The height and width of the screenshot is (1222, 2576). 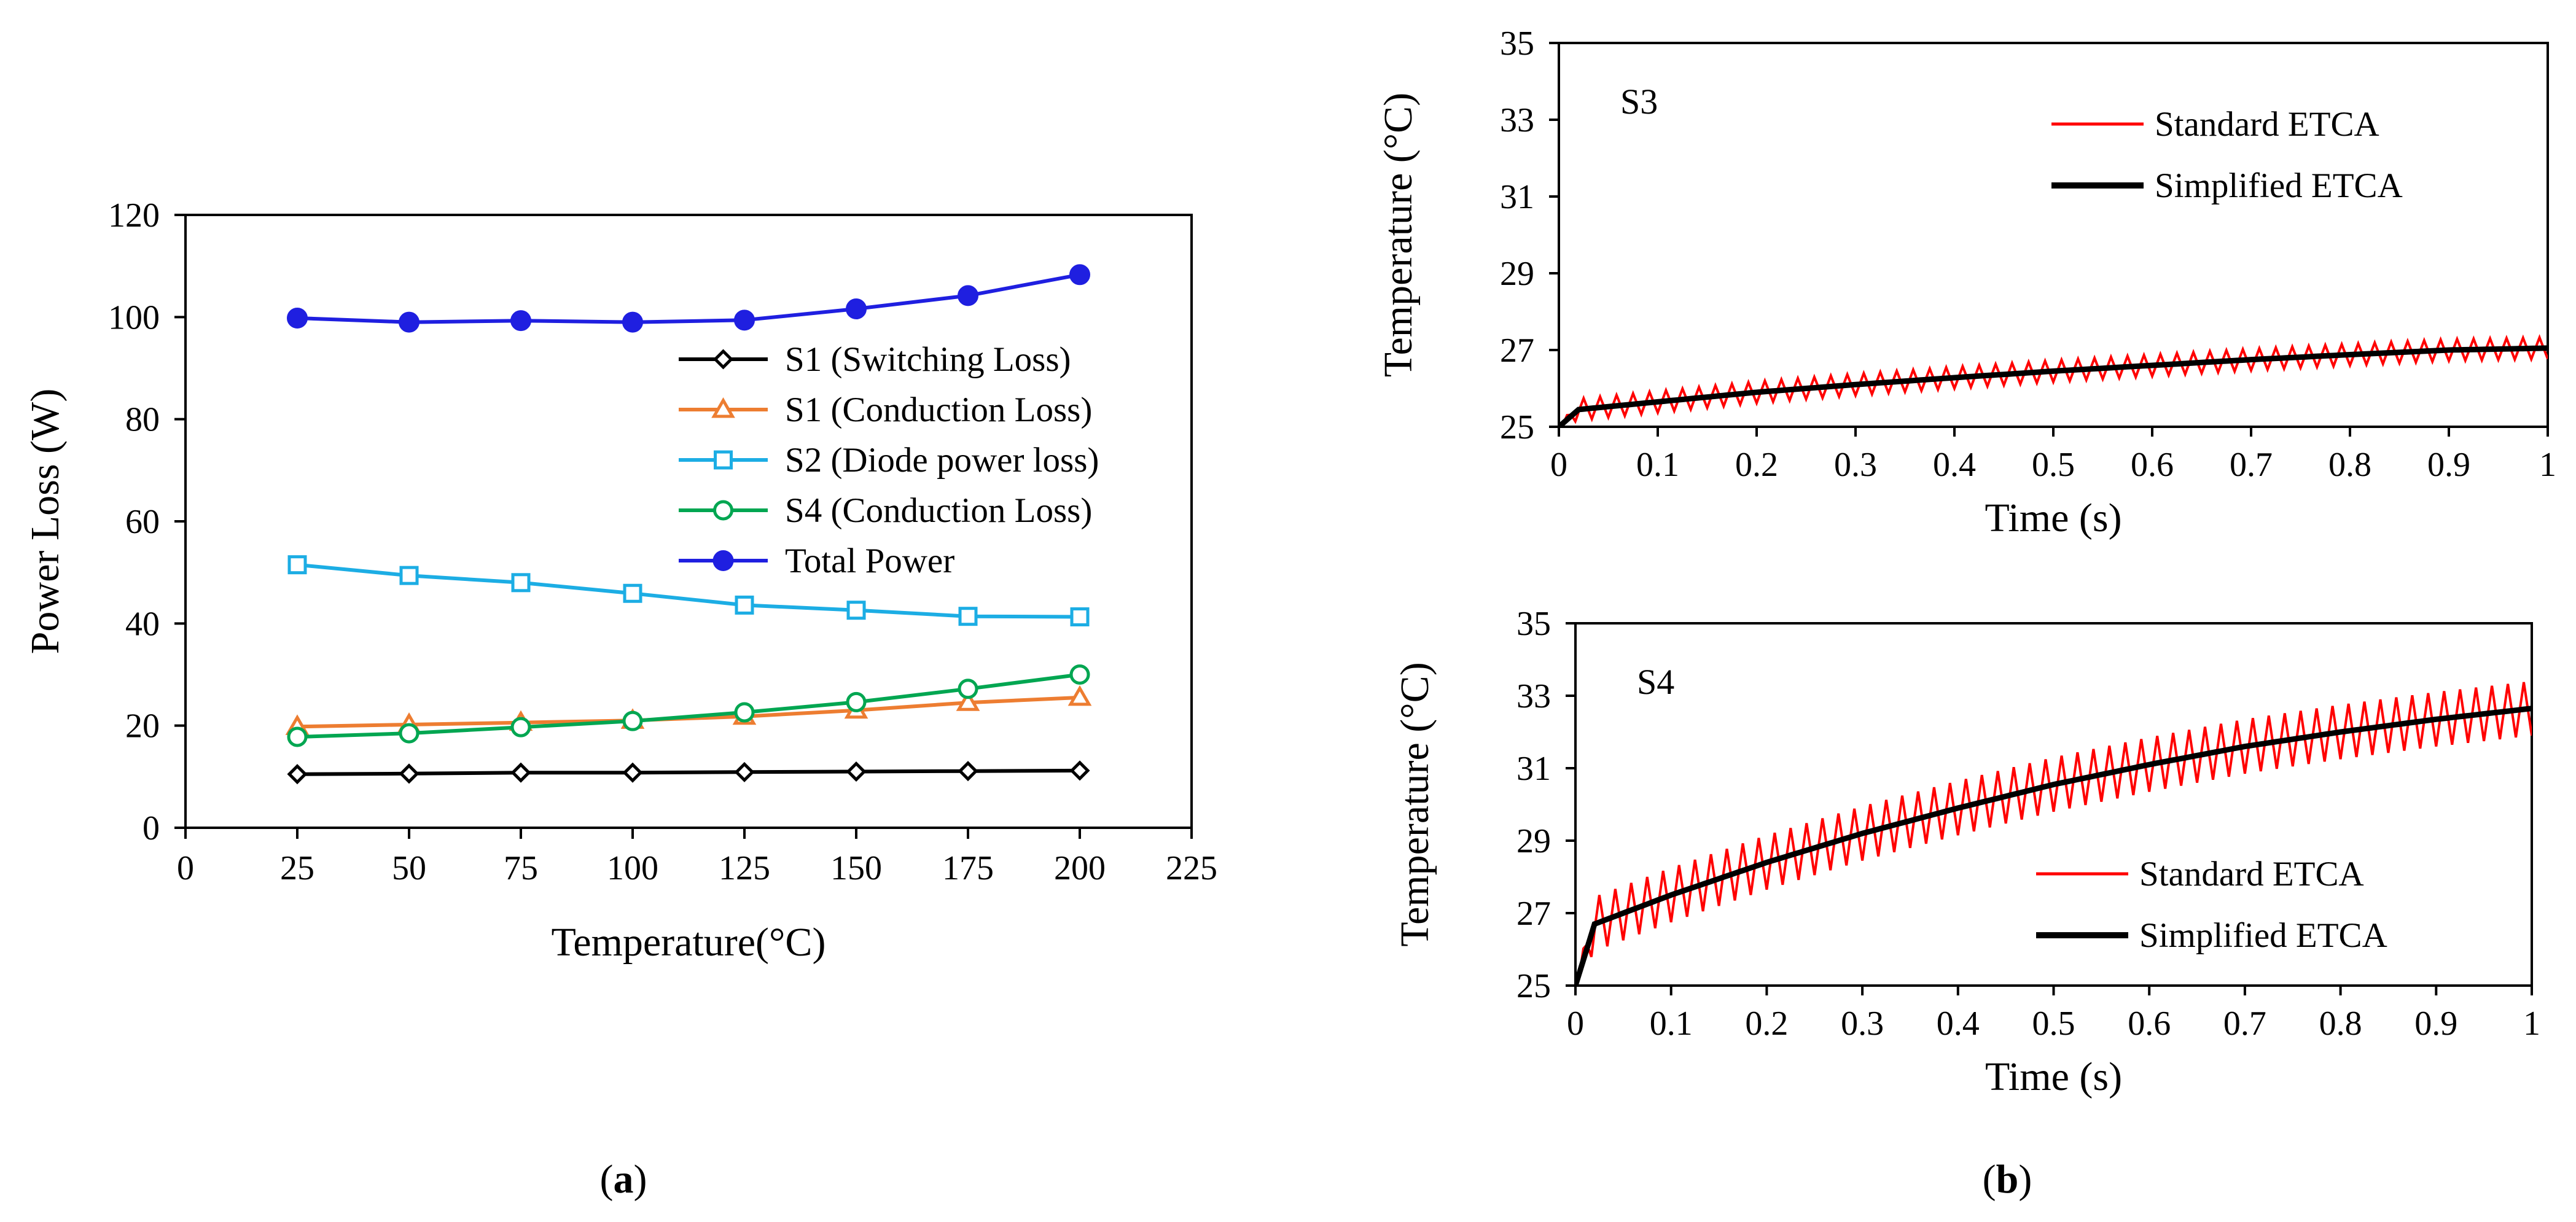 I want to click on caption-b: (b), so click(x=2007, y=1179).